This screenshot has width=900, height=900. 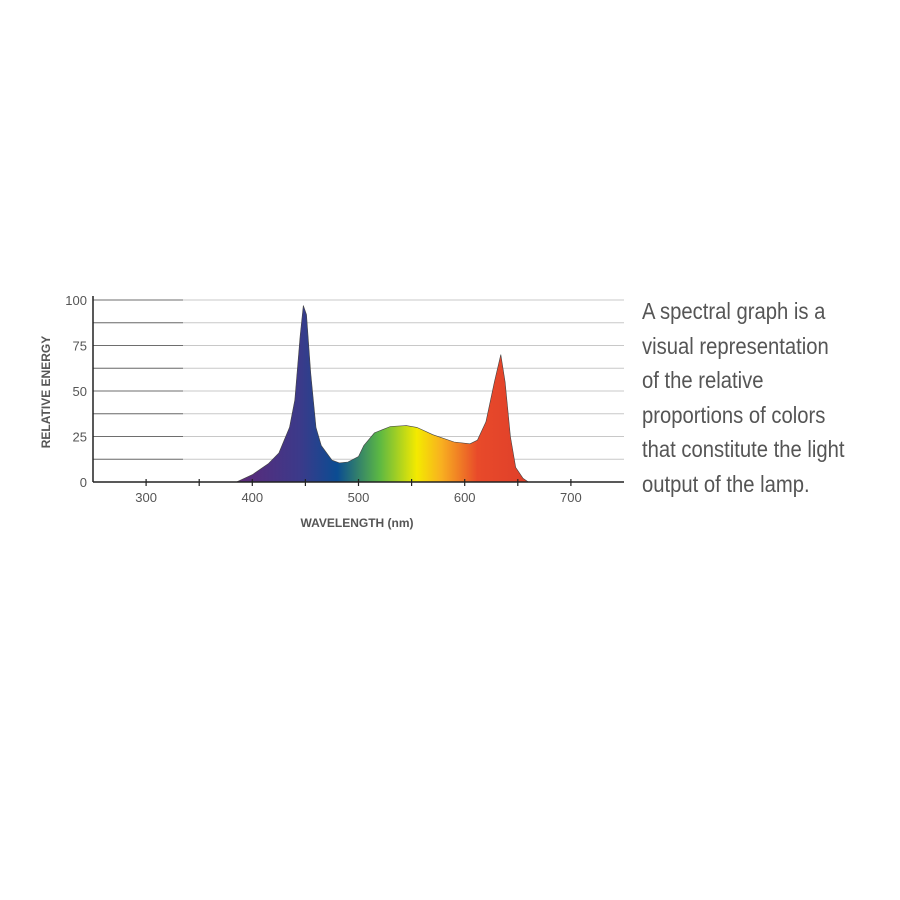 What do you see at coordinates (735, 345) in the screenshot?
I see `description-line: visual representation` at bounding box center [735, 345].